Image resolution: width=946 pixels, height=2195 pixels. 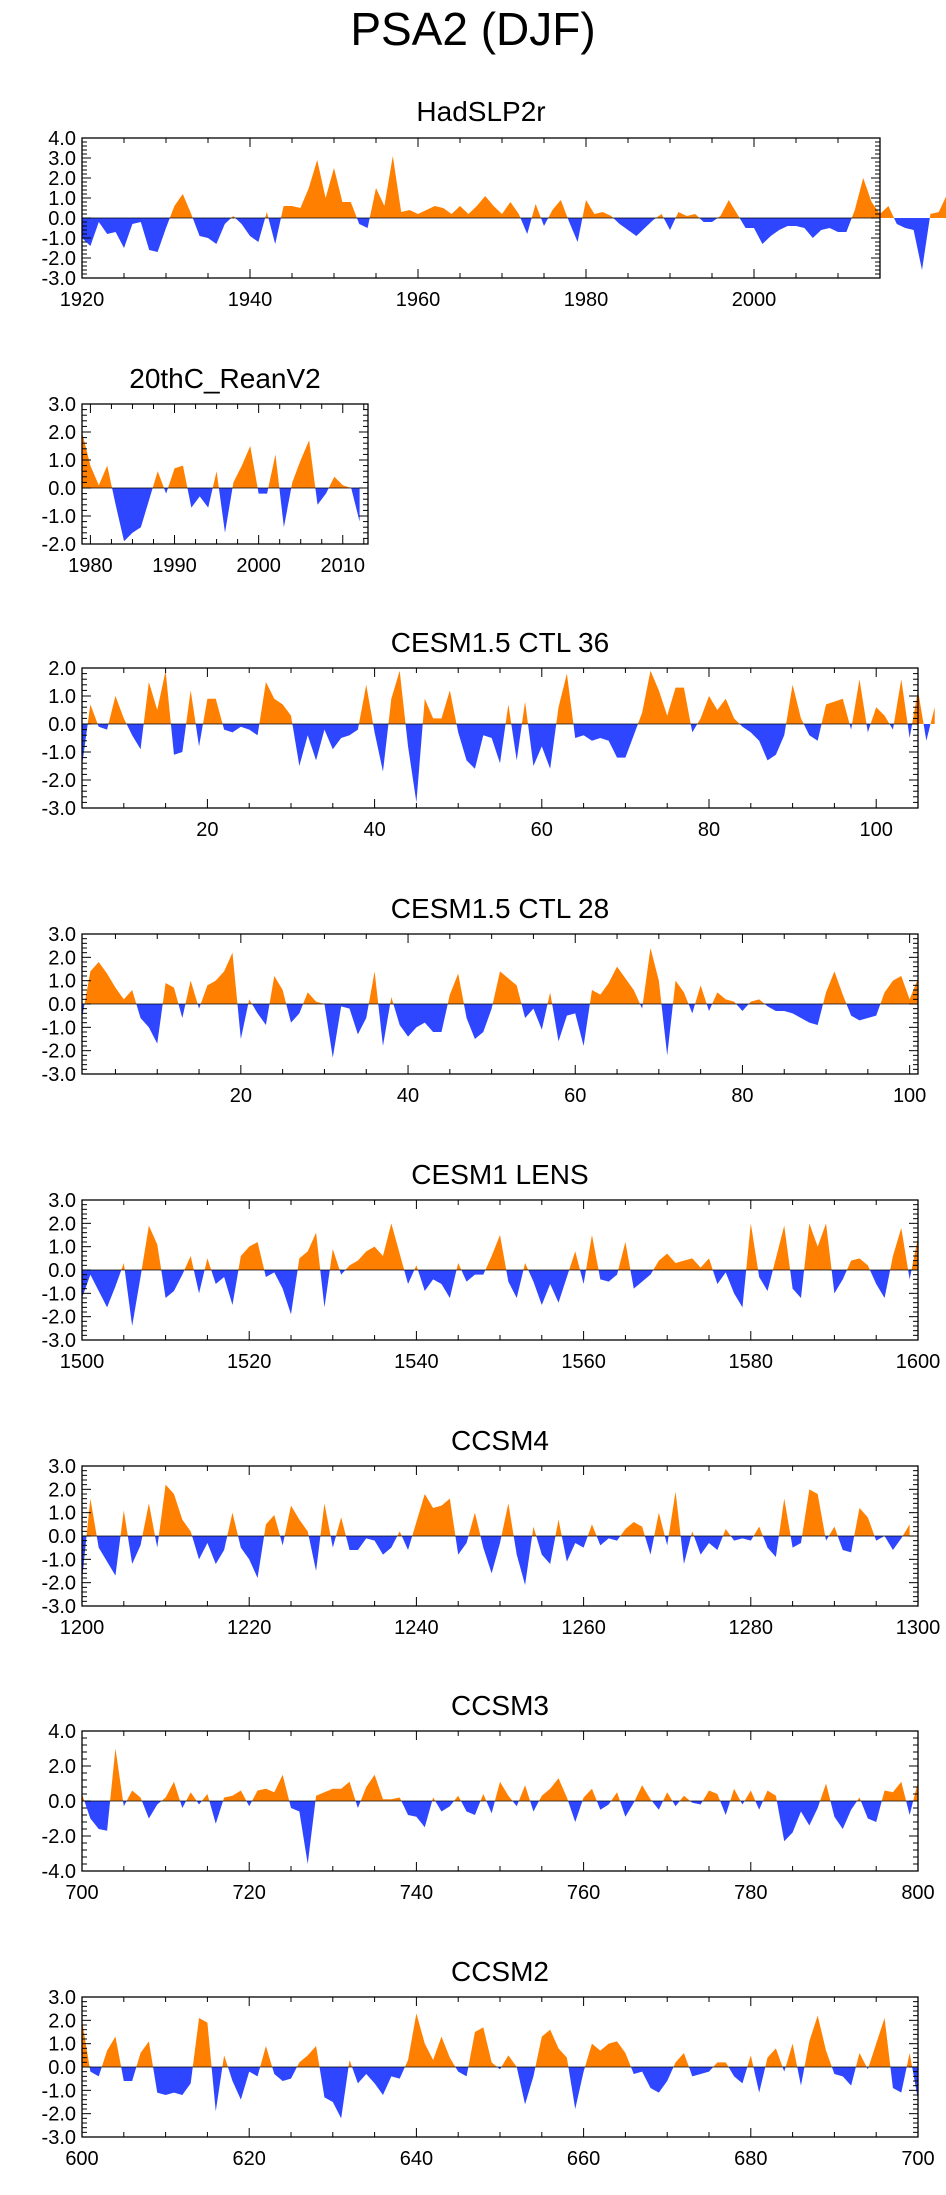 What do you see at coordinates (499, 1174) in the screenshot?
I see `panel-title: CESM1 LENS` at bounding box center [499, 1174].